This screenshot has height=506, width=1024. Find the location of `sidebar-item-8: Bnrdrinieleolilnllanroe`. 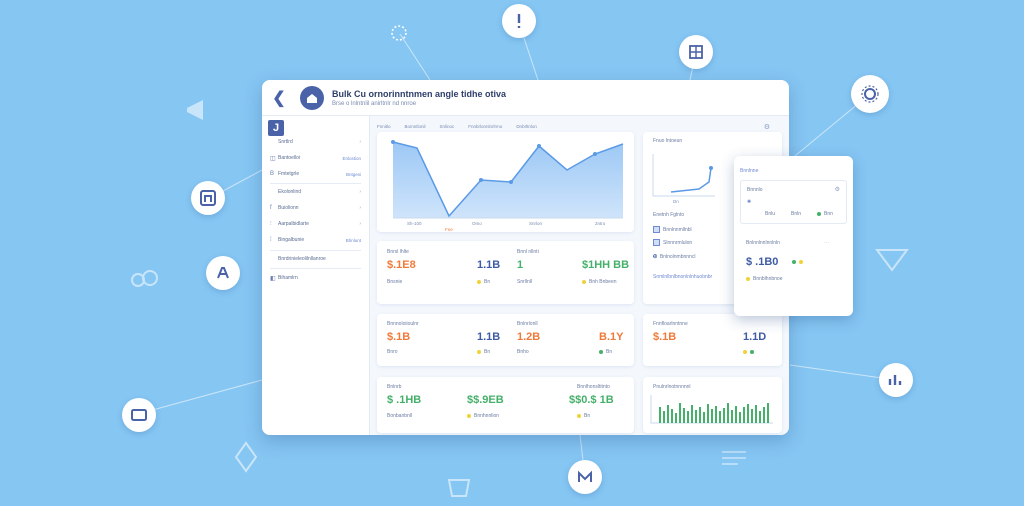

sidebar-item-8: Bnrdrinieleolilnllanroe is located at coordinates (315, 259).